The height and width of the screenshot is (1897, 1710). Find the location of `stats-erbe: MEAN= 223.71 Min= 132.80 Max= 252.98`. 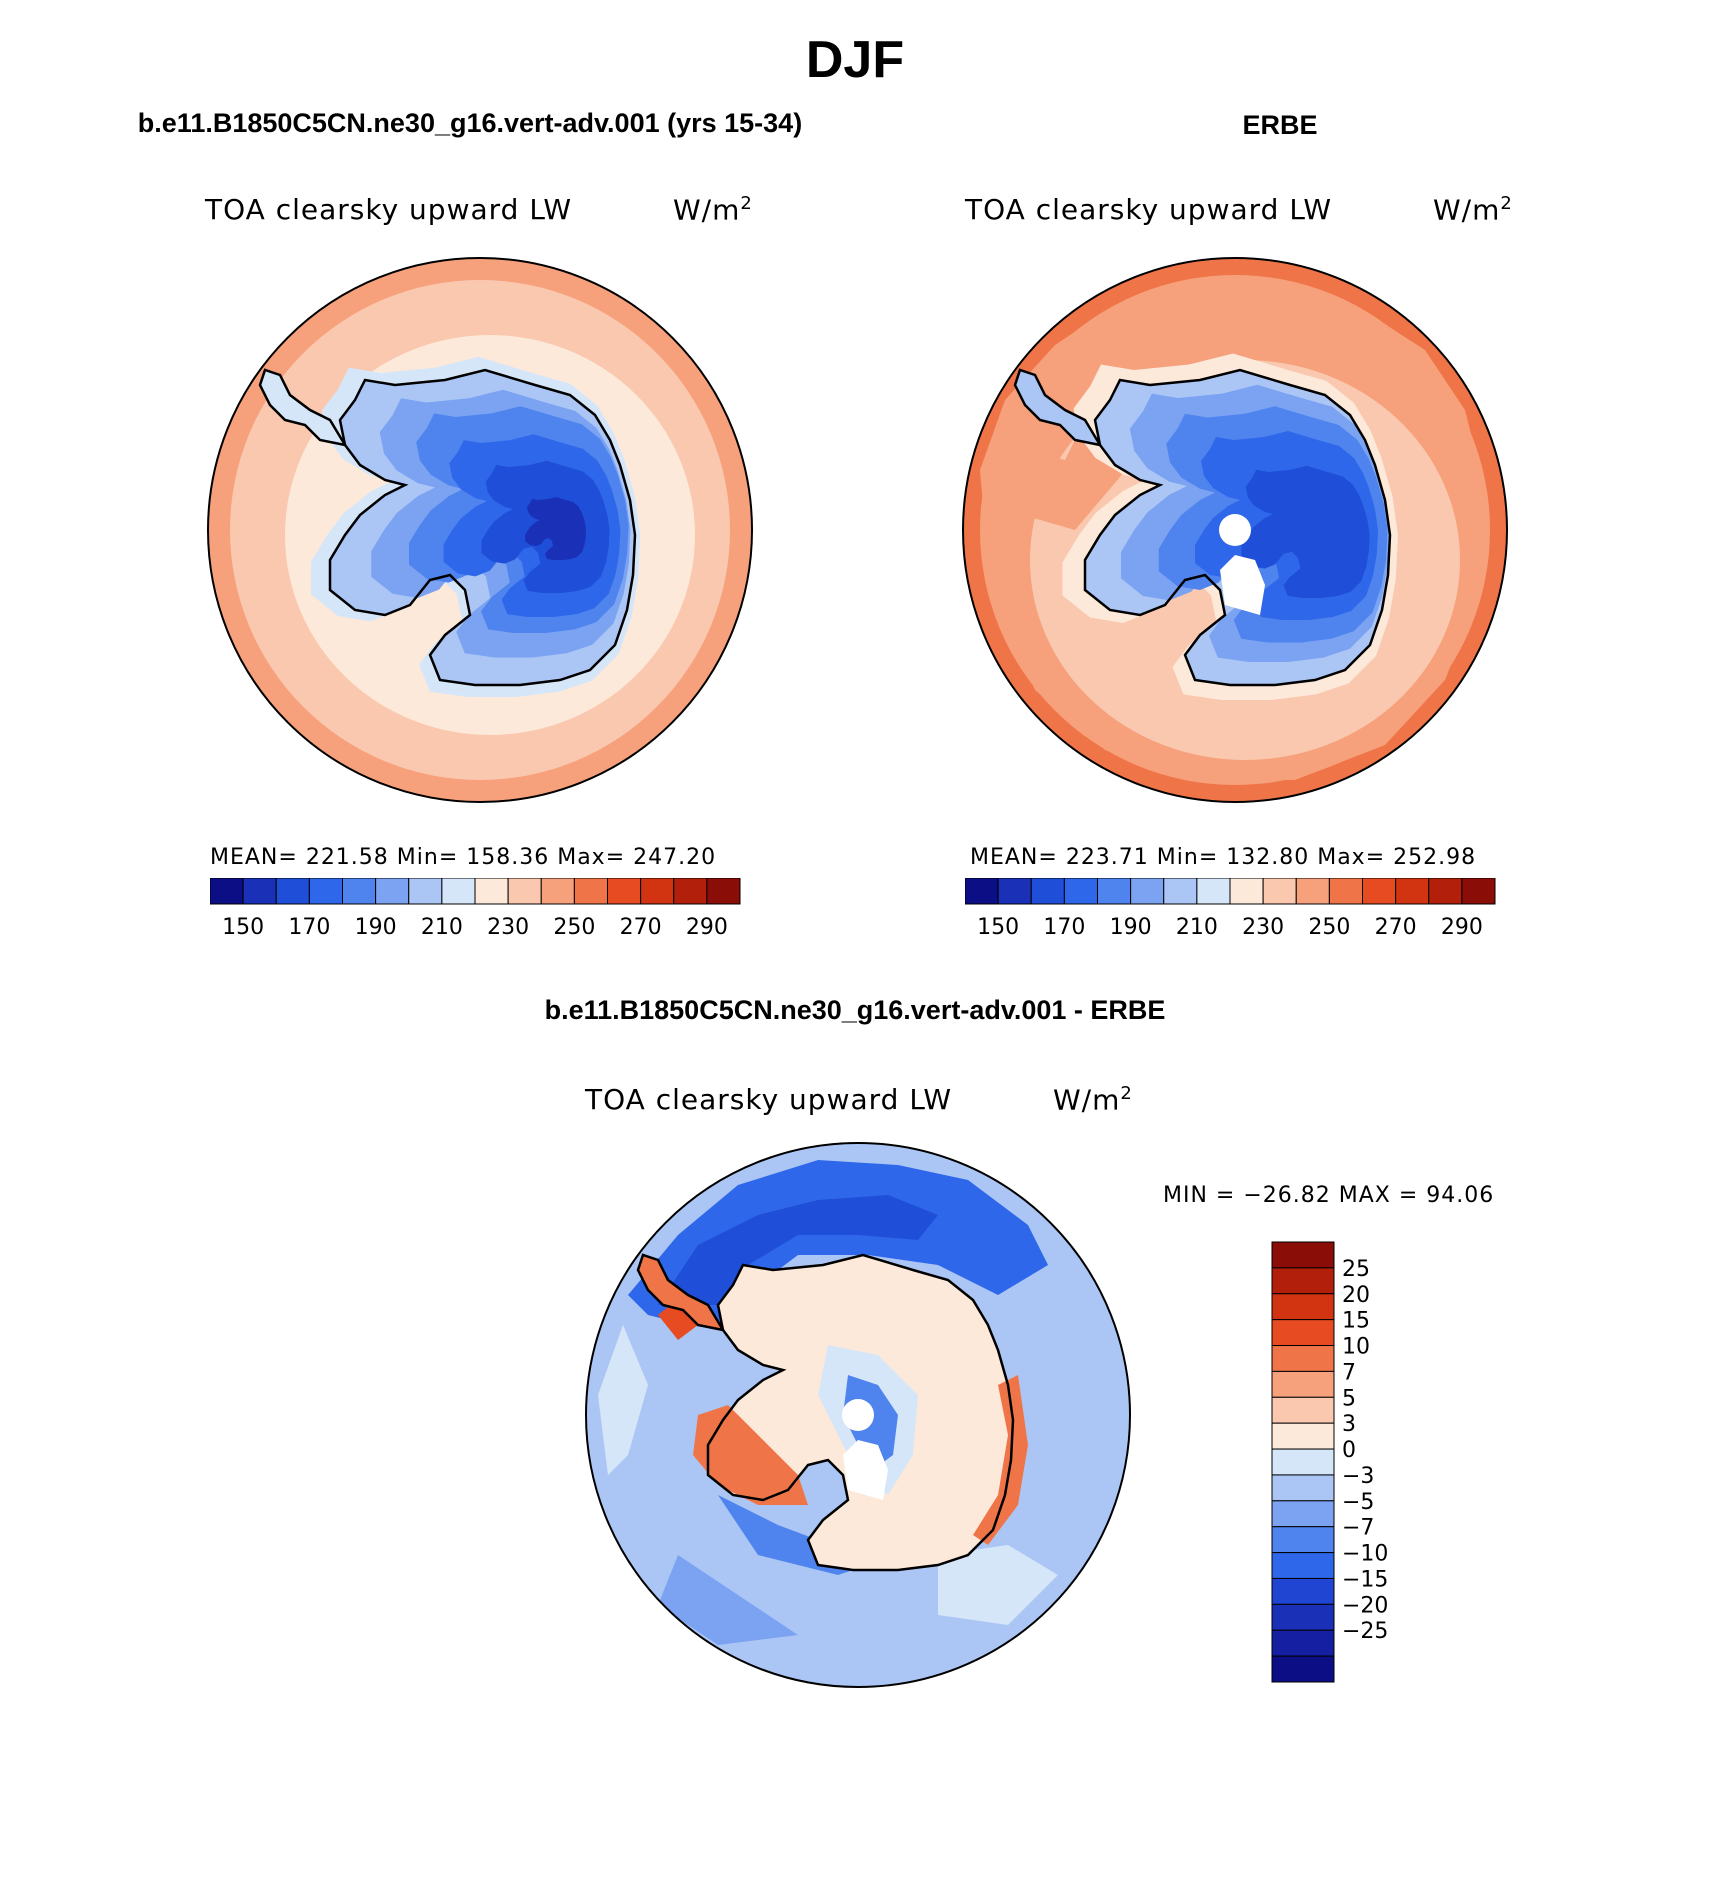

stats-erbe: MEAN= 223.71 Min= 132.80 Max= 252.98 is located at coordinates (1223, 857).